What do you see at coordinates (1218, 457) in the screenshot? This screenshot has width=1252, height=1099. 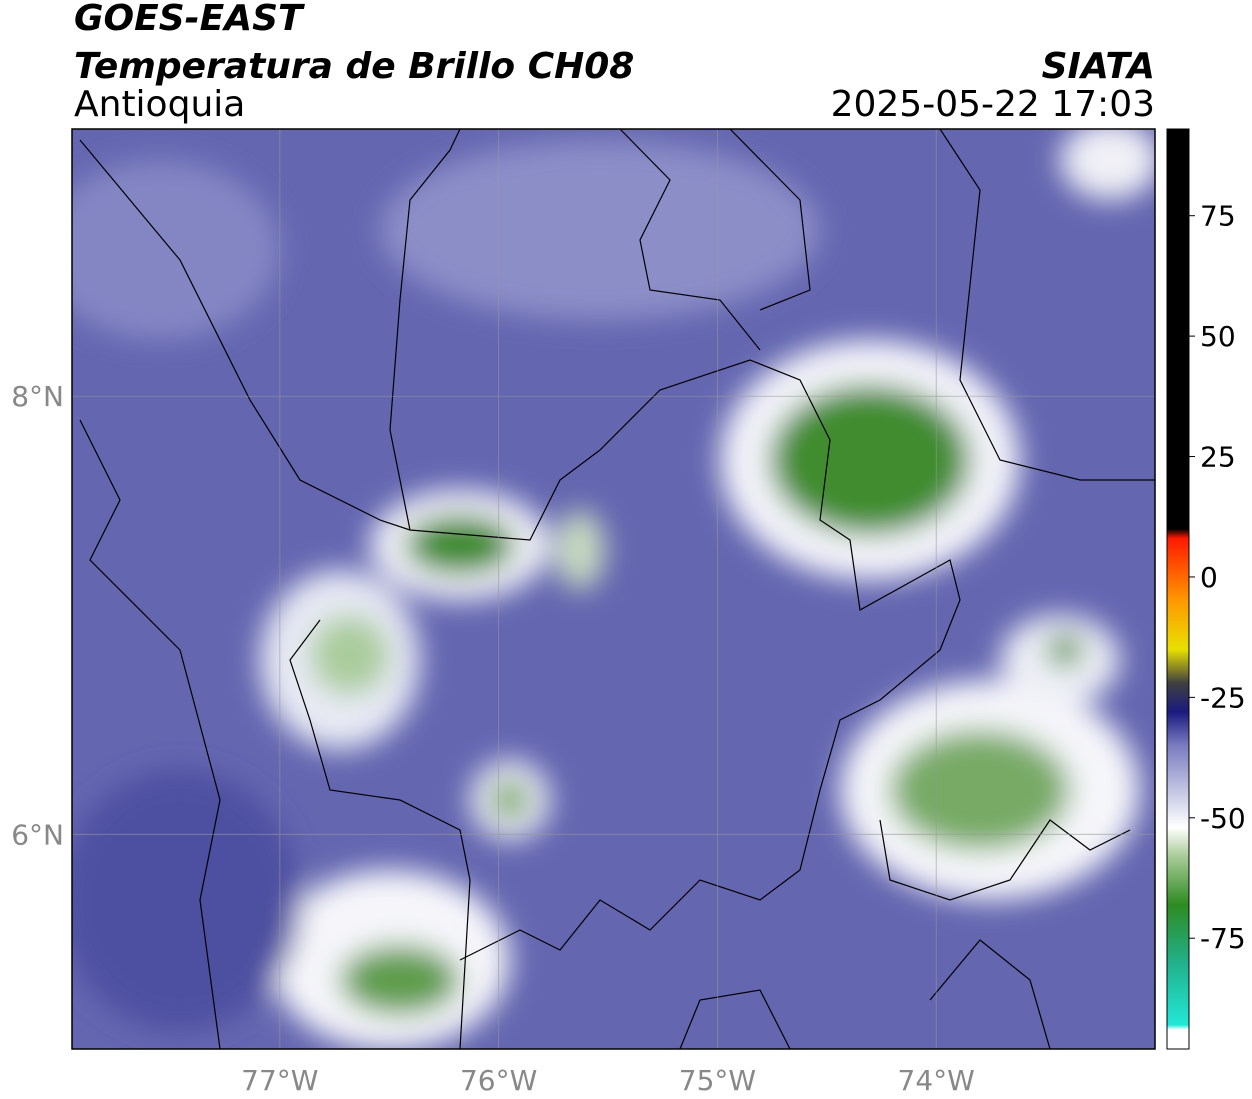 I see `colorbar-tick-label: 25` at bounding box center [1218, 457].